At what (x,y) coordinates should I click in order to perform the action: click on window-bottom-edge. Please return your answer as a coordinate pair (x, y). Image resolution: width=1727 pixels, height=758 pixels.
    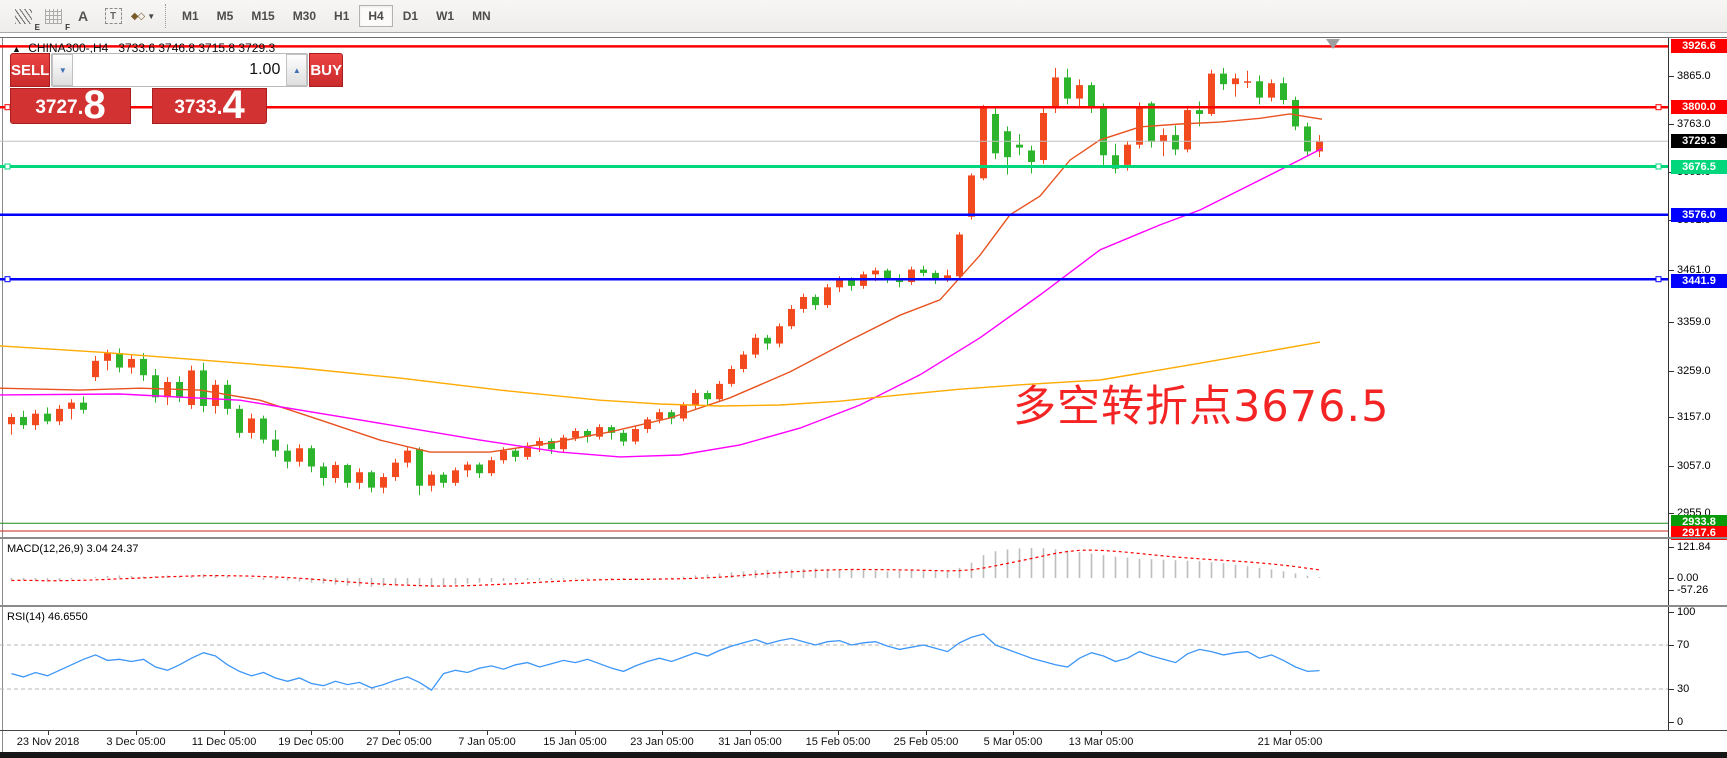
    Looking at the image, I should click on (863, 755).